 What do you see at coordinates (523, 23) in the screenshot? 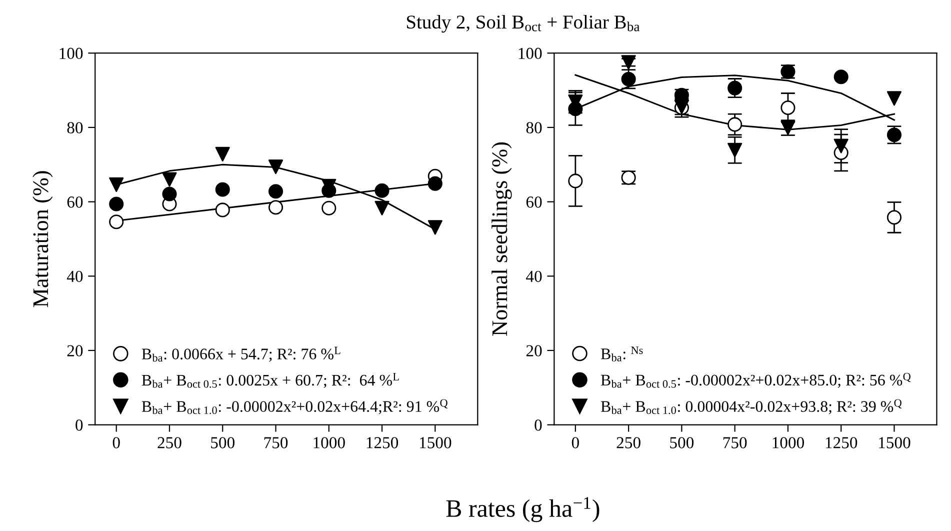
I see `text: Study 2, Soil B$_{oct}$ + Foliar B$_{ba}$` at bounding box center [523, 23].